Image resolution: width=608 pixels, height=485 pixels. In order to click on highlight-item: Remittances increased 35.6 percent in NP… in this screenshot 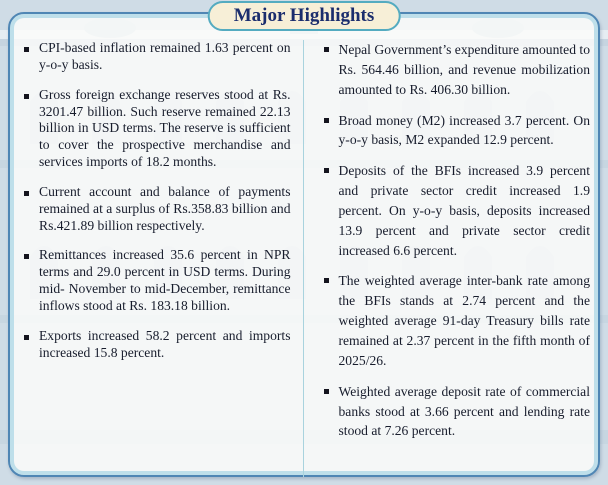, I will do `click(153, 280)`.